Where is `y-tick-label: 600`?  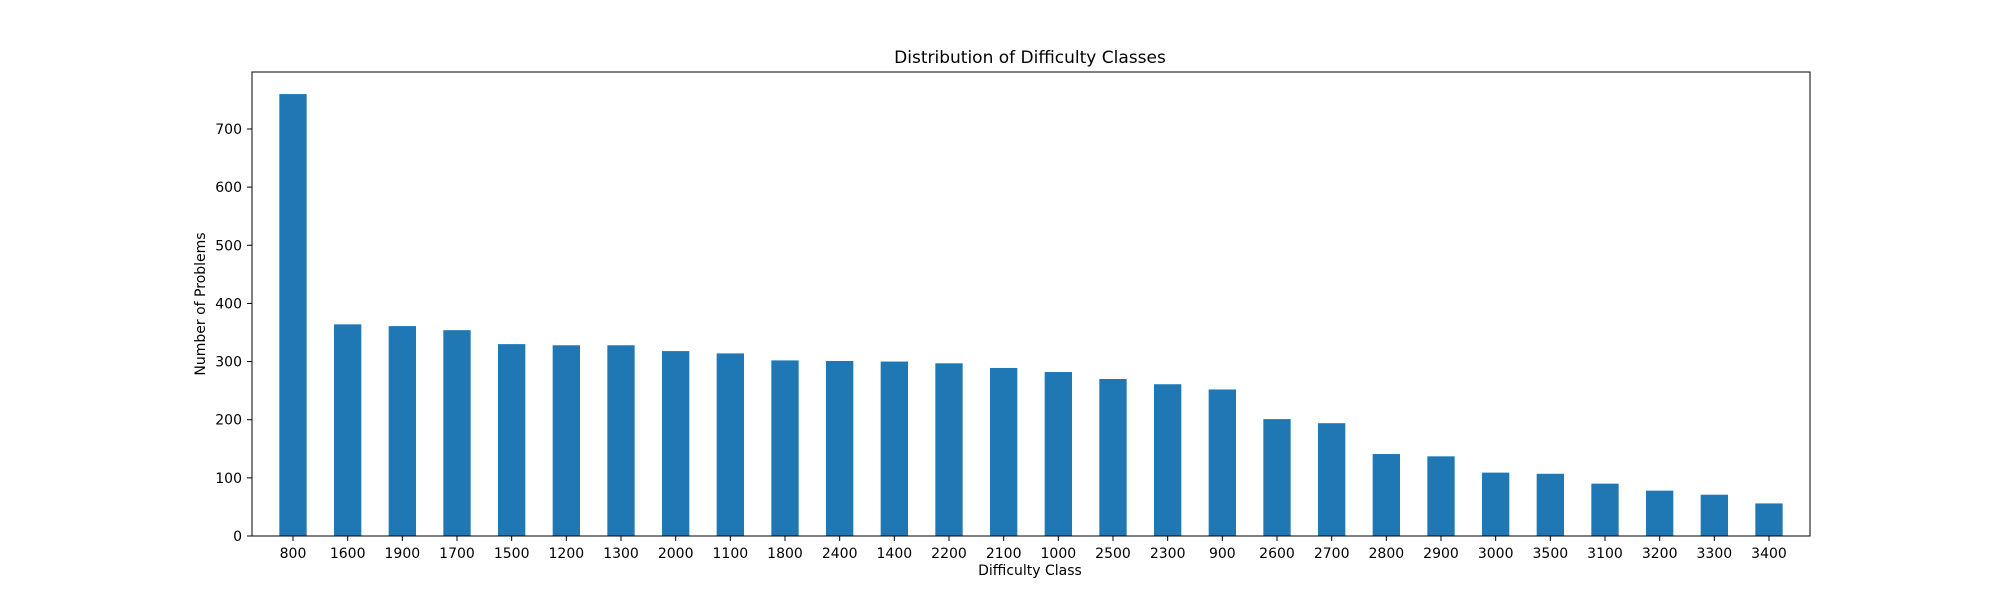 y-tick-label: 600 is located at coordinates (228, 188).